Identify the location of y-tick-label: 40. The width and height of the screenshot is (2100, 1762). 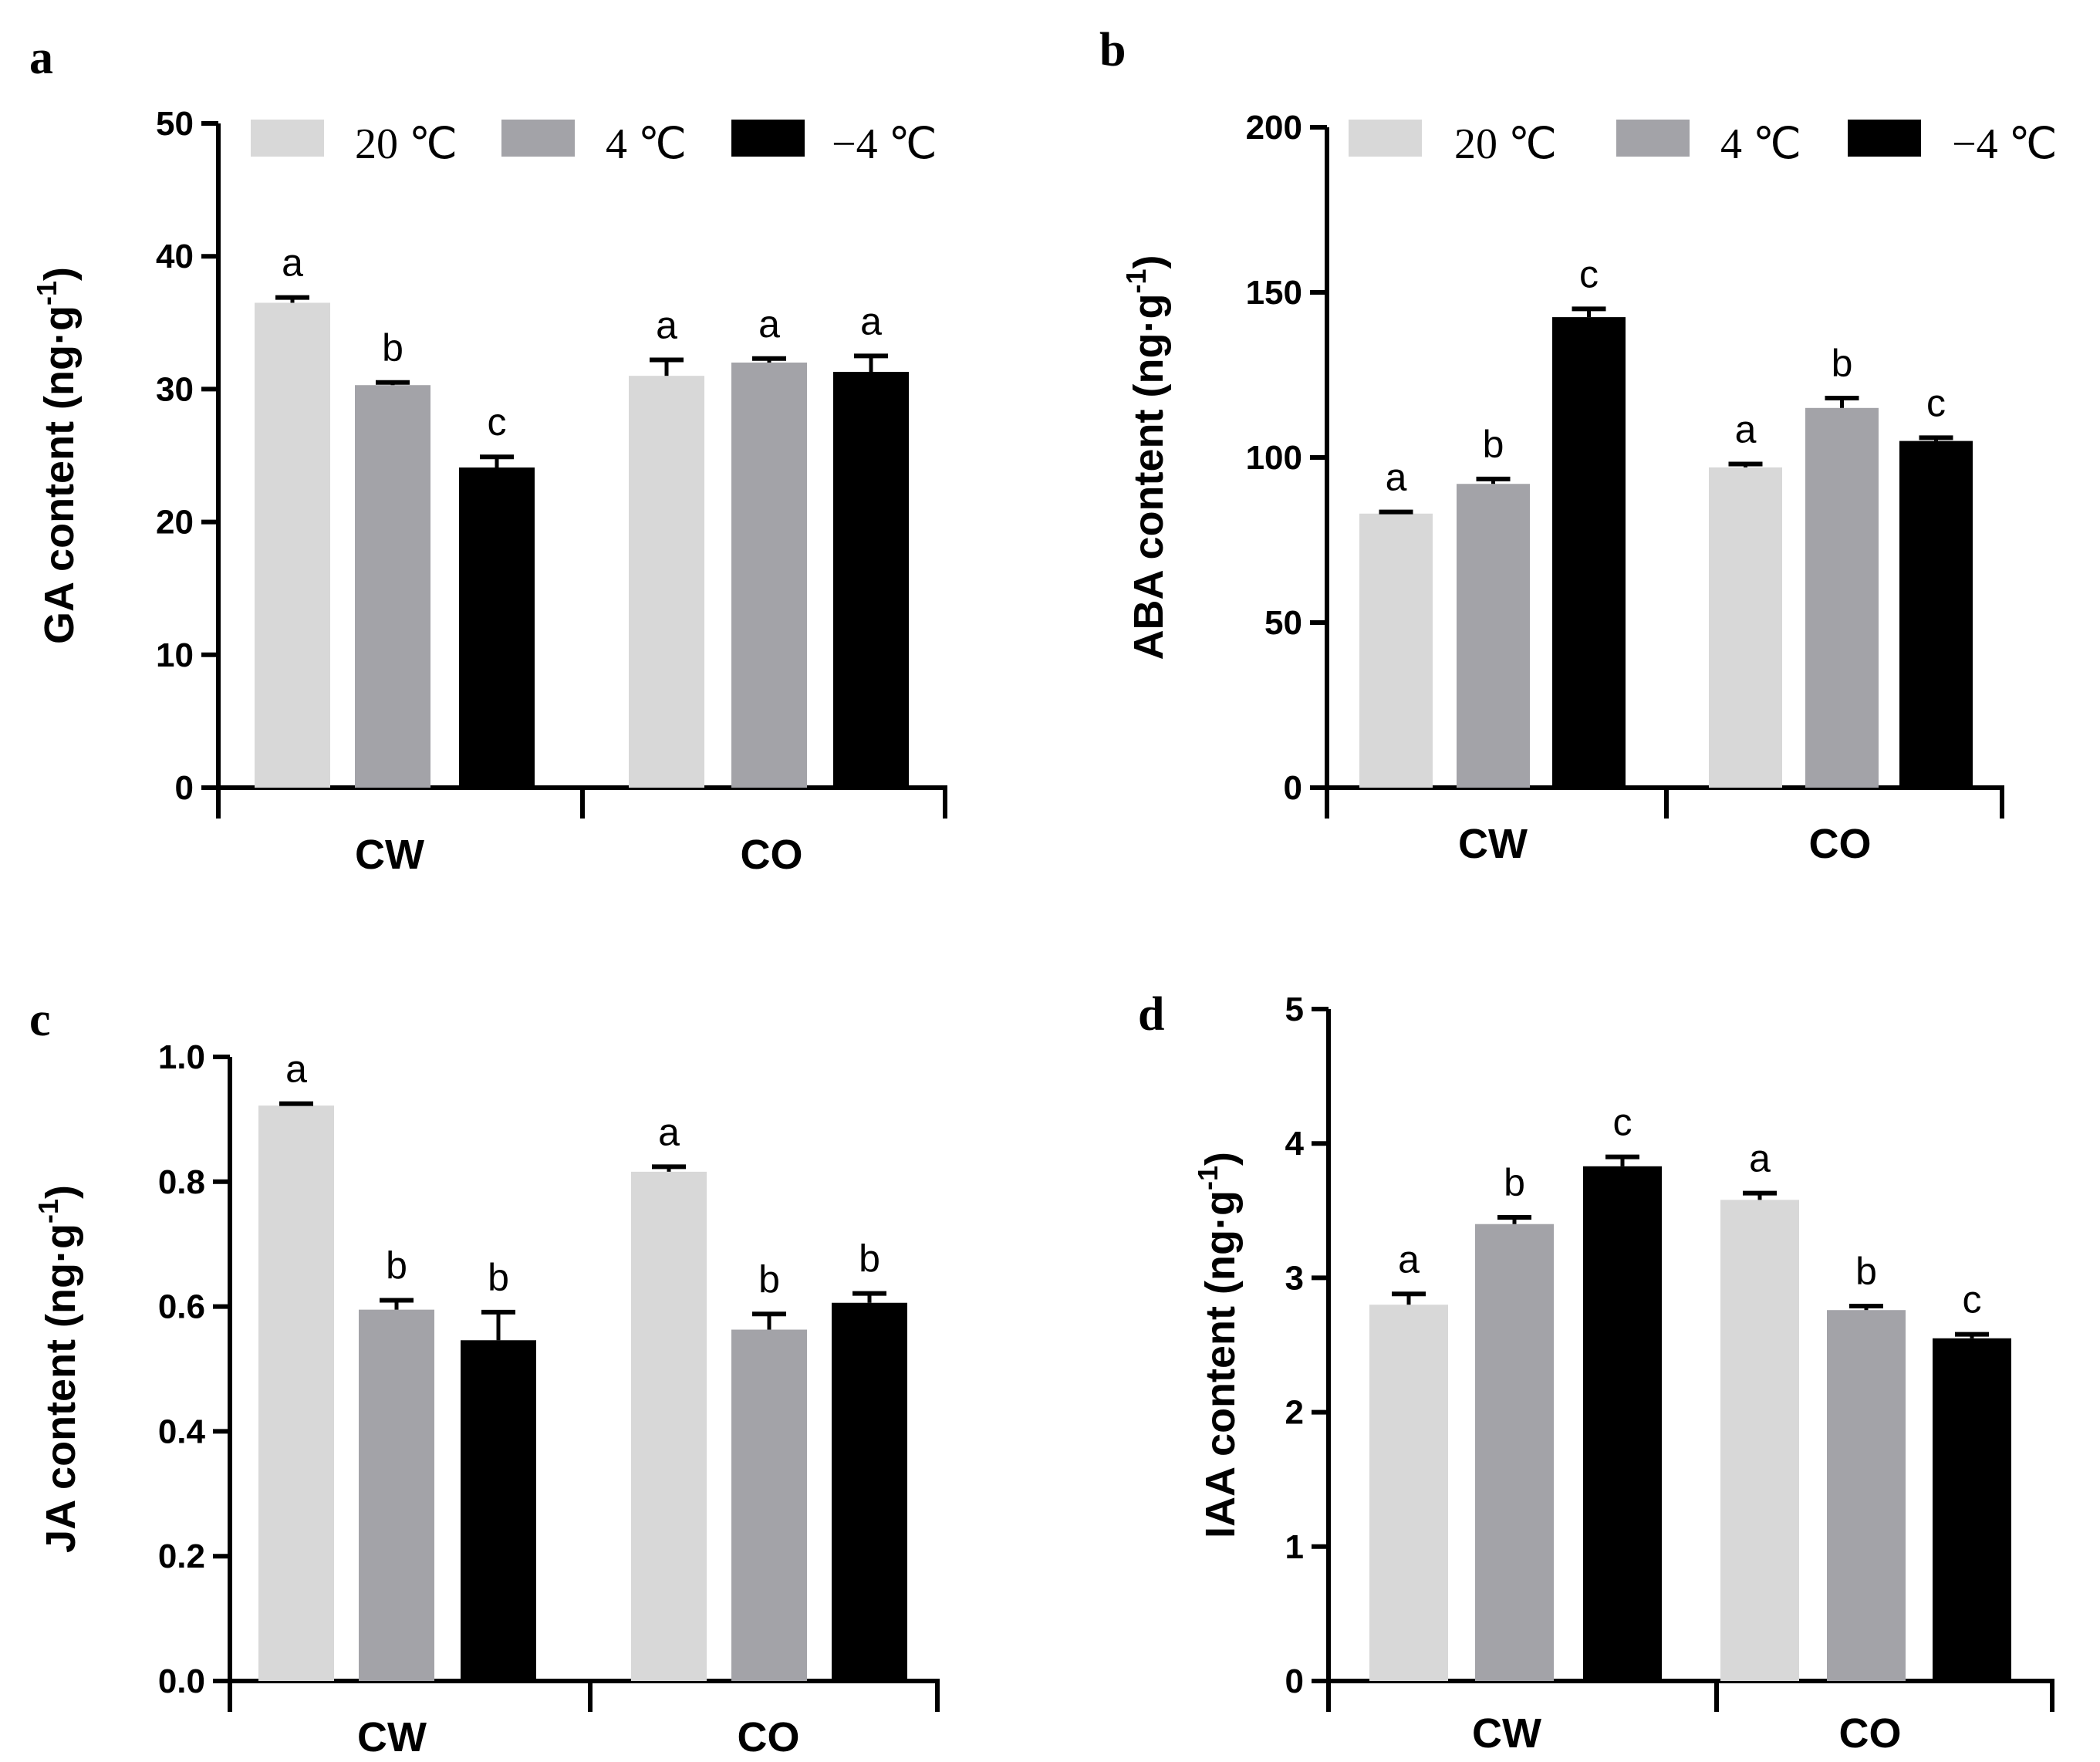
(175, 256).